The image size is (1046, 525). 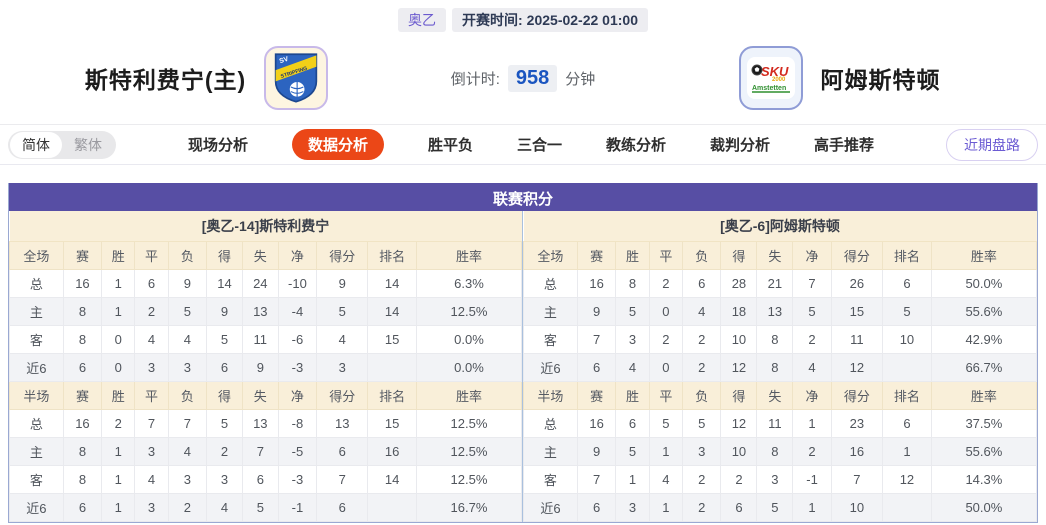 I want to click on tab-高手推荐: 高手推荐, so click(x=844, y=145).